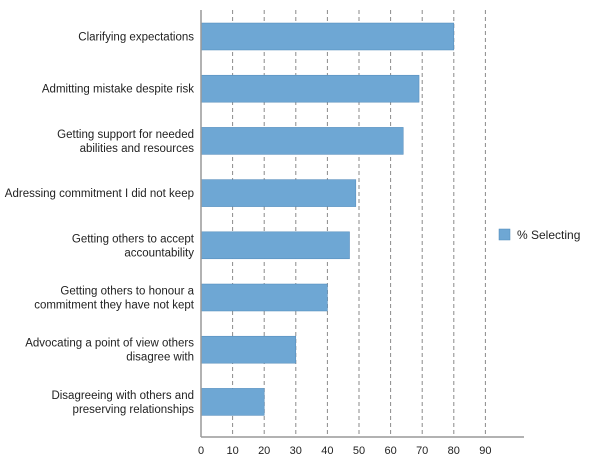 This screenshot has width=600, height=471. I want to click on category-label: Adressing commitment I did not keep, so click(99, 194).